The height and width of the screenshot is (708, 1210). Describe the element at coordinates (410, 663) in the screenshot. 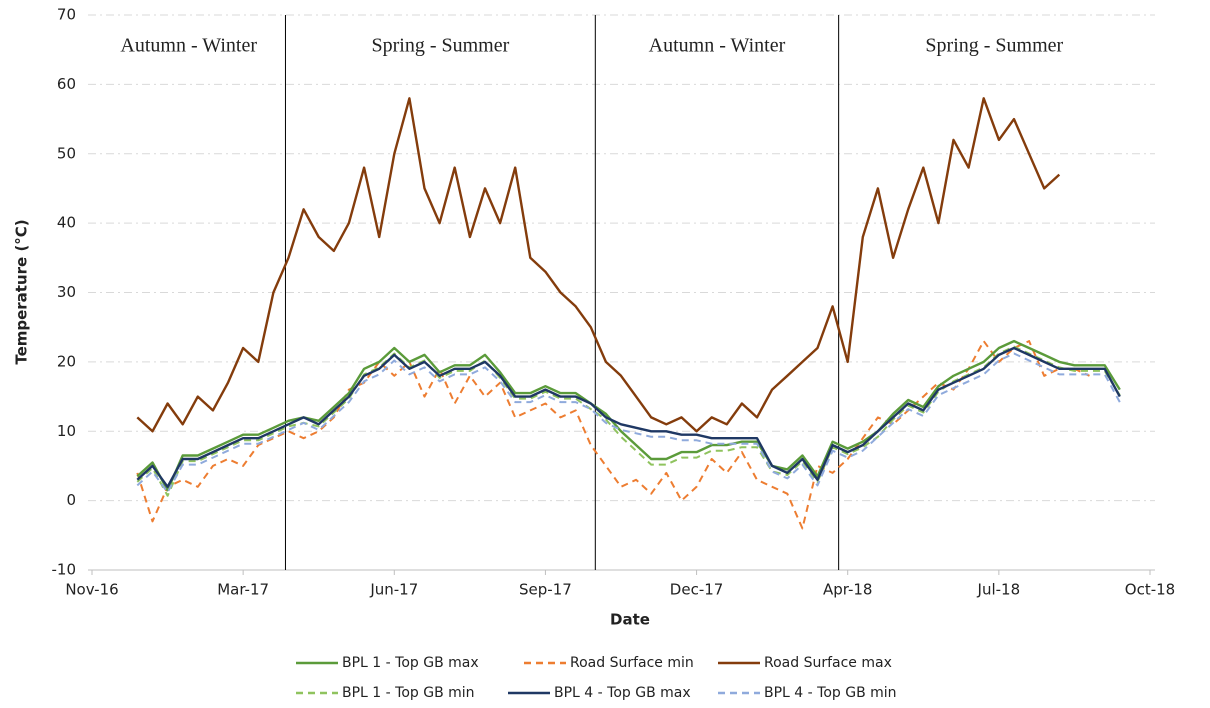

I see `legend-label: BPL 1 - Top GB max` at that location.